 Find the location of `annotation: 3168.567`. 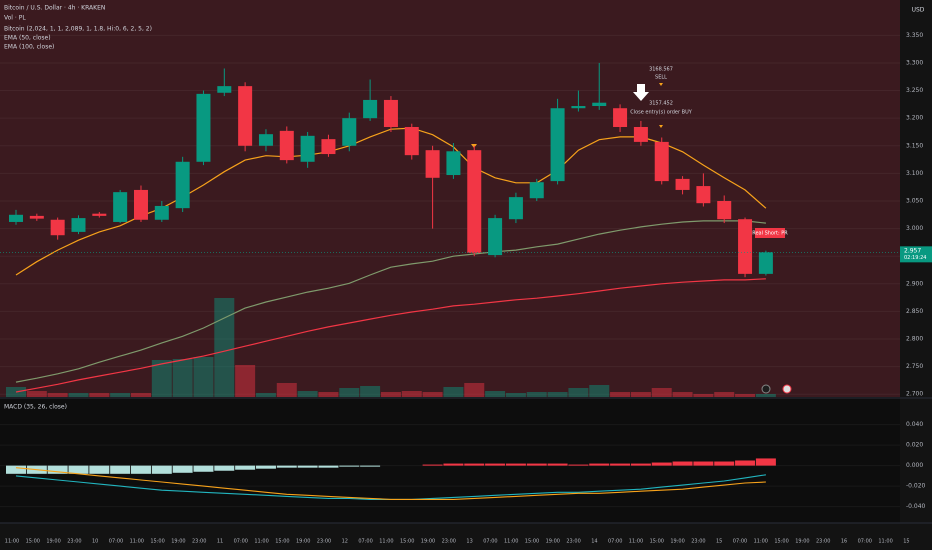

annotation: 3168.567 is located at coordinates (661, 70).